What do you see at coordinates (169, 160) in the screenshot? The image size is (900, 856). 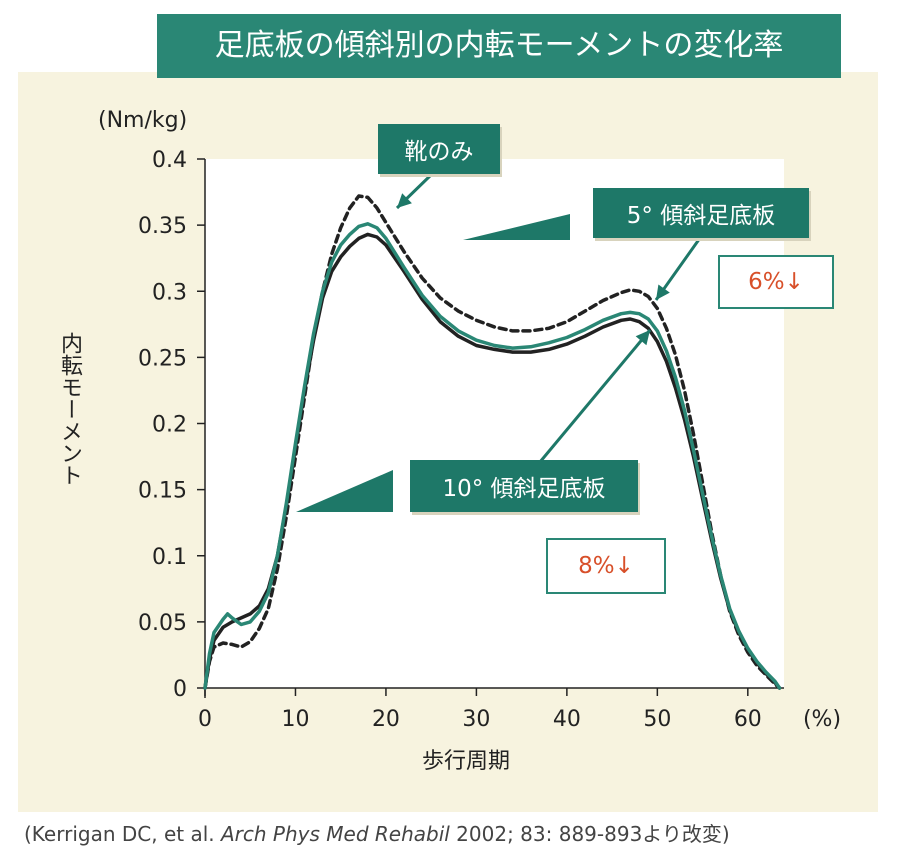 I see `y-tick-label: 0.4` at bounding box center [169, 160].